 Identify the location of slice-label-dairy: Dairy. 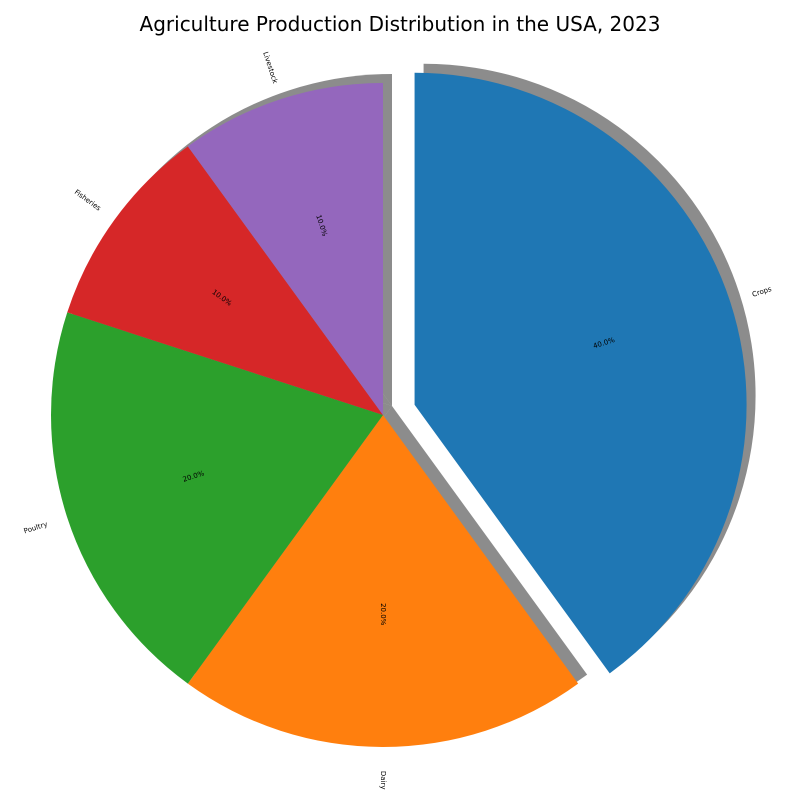
(383, 780).